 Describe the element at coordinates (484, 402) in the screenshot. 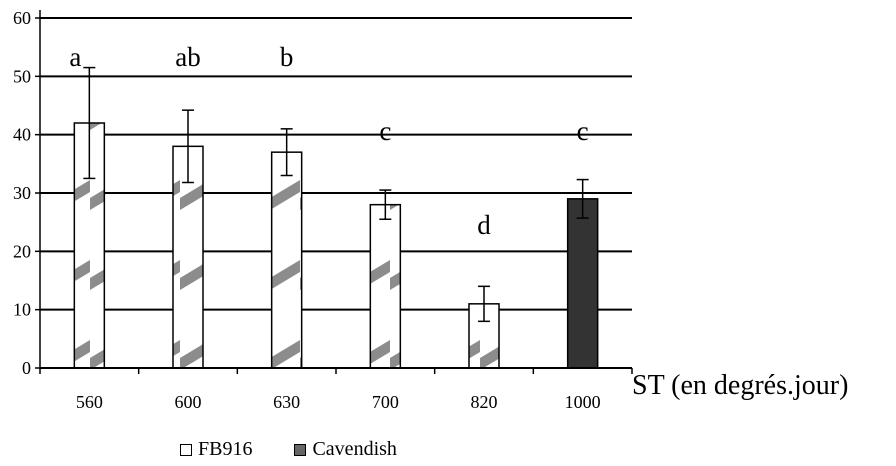

I see `x-tick-label: 820` at that location.